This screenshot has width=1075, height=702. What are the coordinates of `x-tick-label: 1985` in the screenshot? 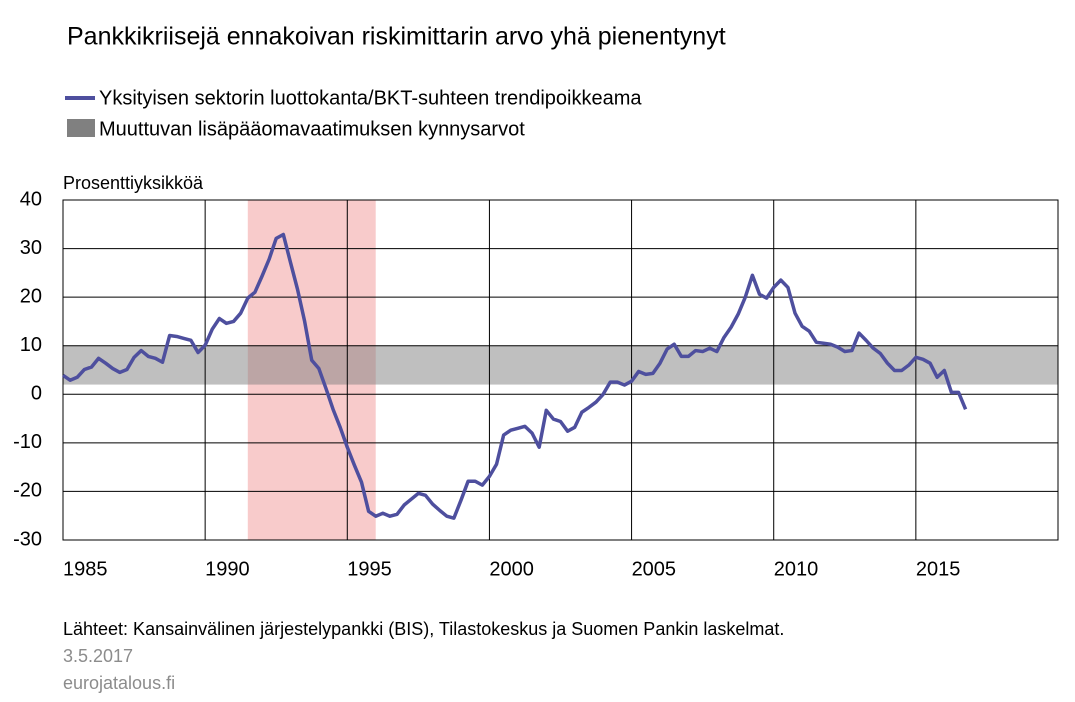 It's located at (85, 569).